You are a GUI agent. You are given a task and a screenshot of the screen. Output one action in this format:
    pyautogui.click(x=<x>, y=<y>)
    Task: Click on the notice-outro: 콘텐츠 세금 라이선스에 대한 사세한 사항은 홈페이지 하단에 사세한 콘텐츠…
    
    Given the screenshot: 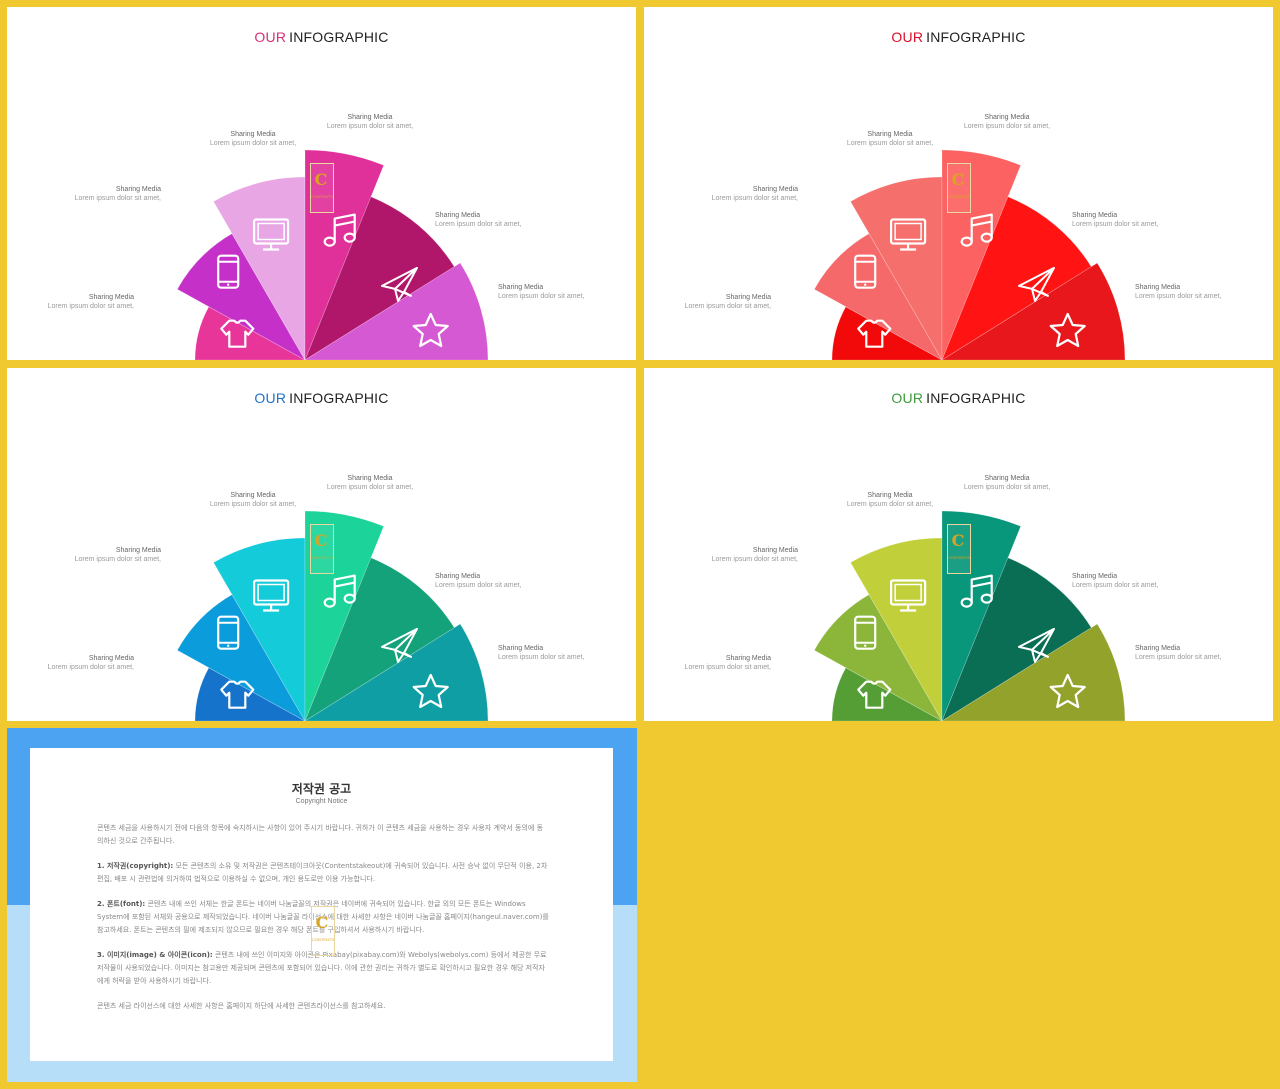 What is the action you would take?
    pyautogui.click(x=241, y=1006)
    